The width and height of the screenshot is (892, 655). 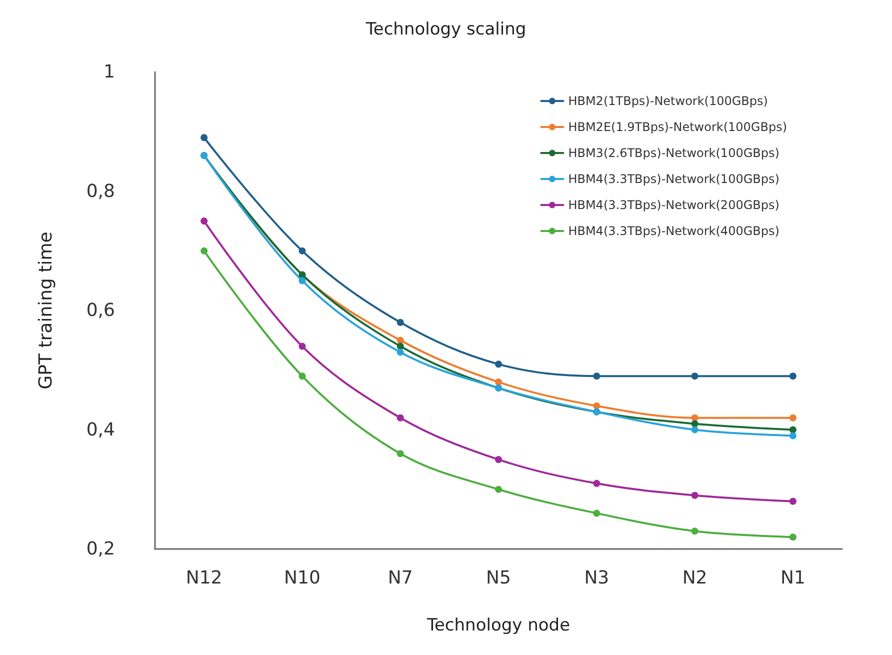 I want to click on y-tick-label: 0,6, so click(x=100, y=310).